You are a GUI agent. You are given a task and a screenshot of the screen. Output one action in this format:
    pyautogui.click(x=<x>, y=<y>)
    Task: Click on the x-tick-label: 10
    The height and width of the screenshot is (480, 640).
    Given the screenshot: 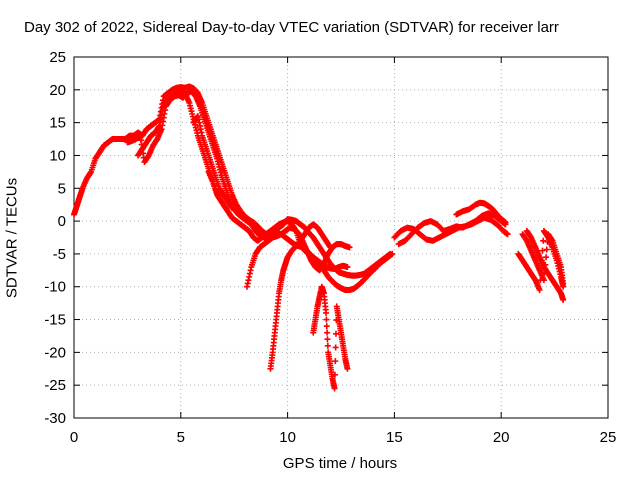 What is the action you would take?
    pyautogui.click(x=287, y=437)
    